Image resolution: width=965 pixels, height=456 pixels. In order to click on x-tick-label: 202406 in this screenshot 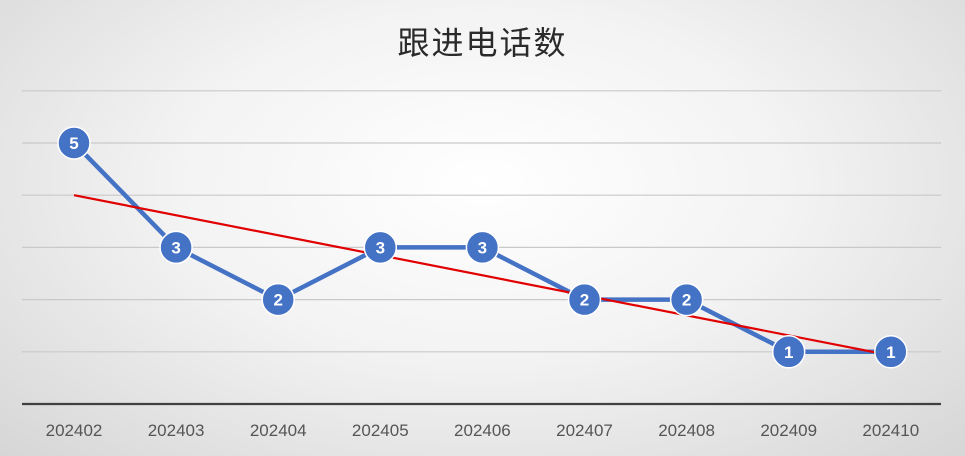, I will do `click(482, 430)`.